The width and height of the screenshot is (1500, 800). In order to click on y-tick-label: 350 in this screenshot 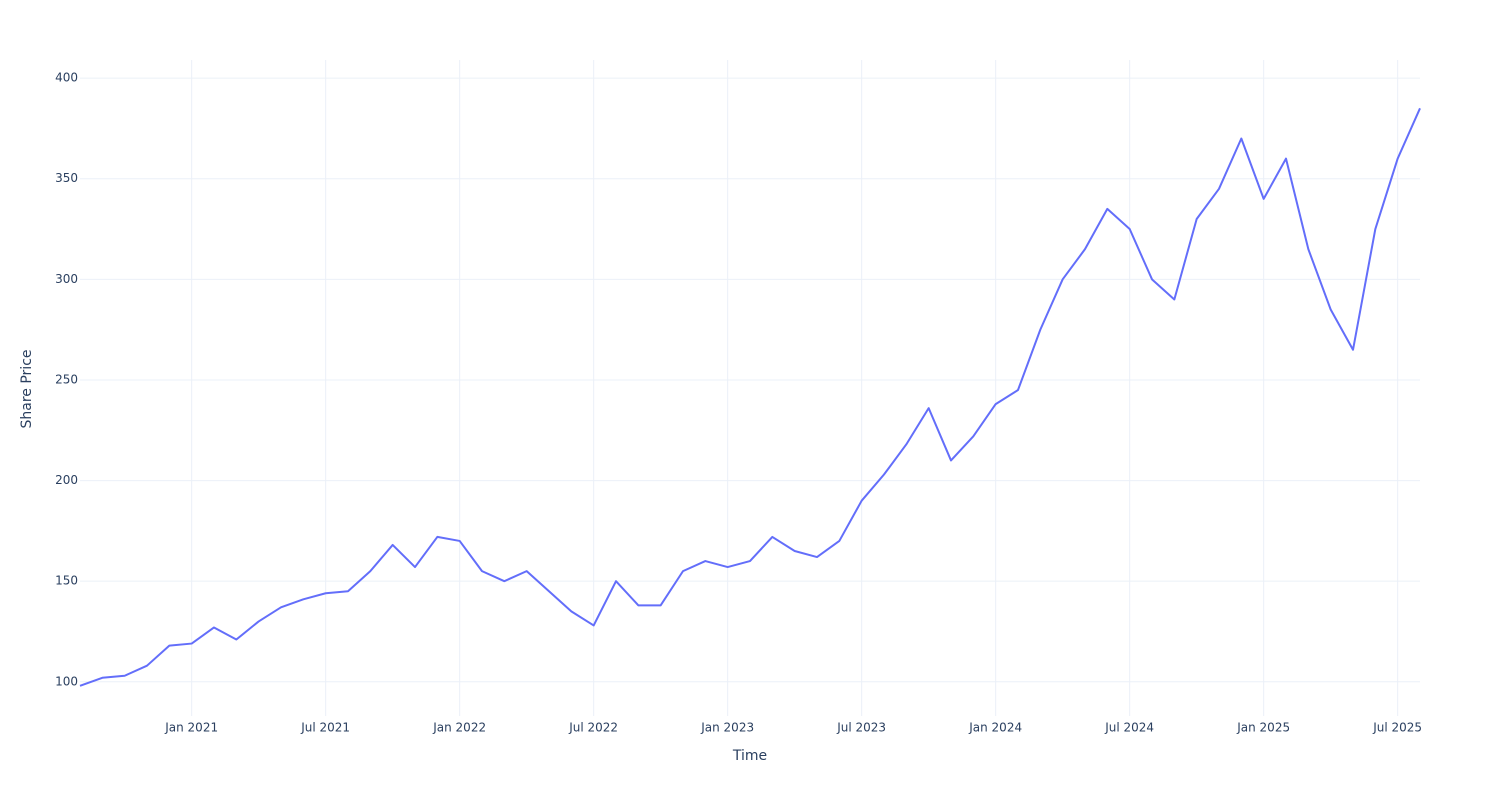, I will do `click(66, 178)`.